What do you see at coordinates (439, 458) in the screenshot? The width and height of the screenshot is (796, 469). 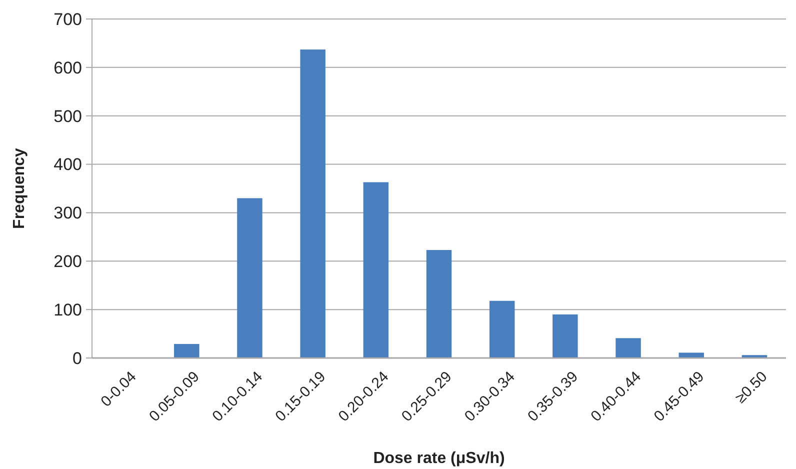 I see `x-axis-title: Dose rate (μSv/h)` at bounding box center [439, 458].